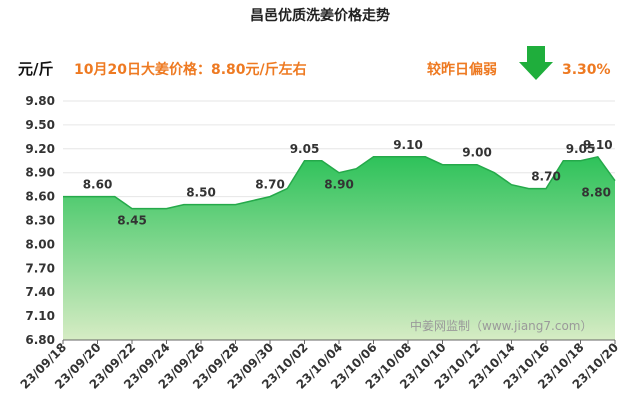 This screenshot has height=410, width=640. What do you see at coordinates (501, 325) in the screenshot?
I see `watermark: 中姜网监制（www.jiang7.com）` at bounding box center [501, 325].